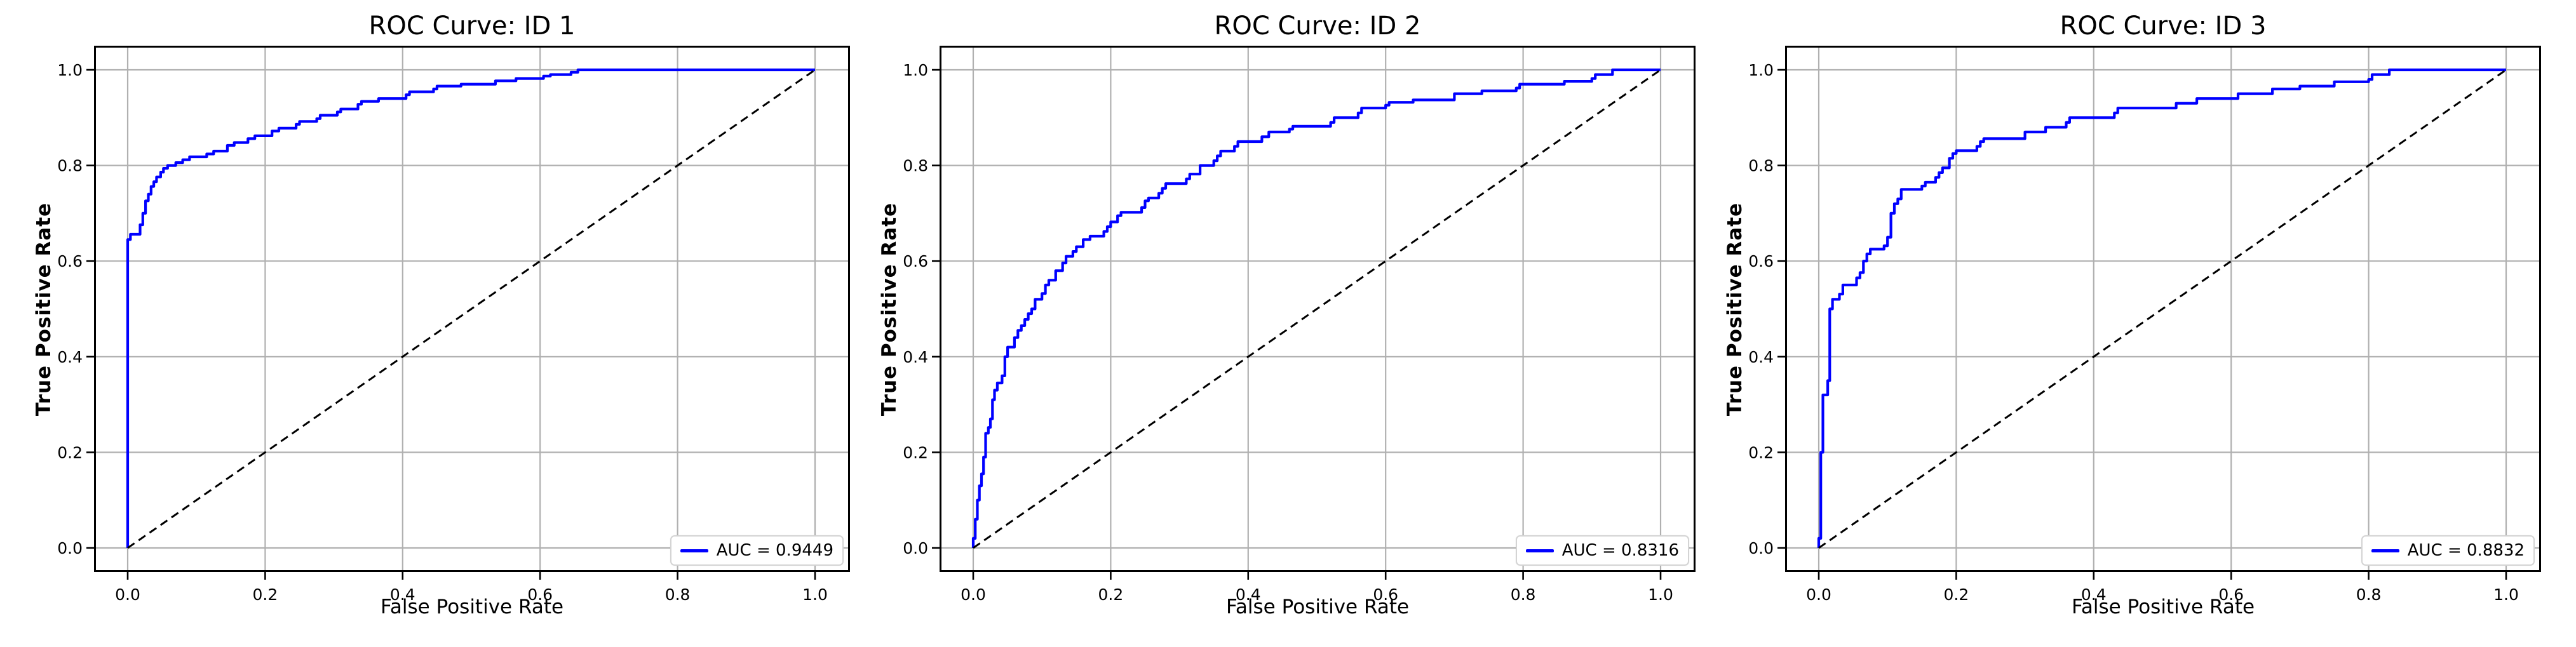 Image resolution: width=2576 pixels, height=647 pixels. I want to click on legend: AUC = 0.8832, so click(2448, 550).